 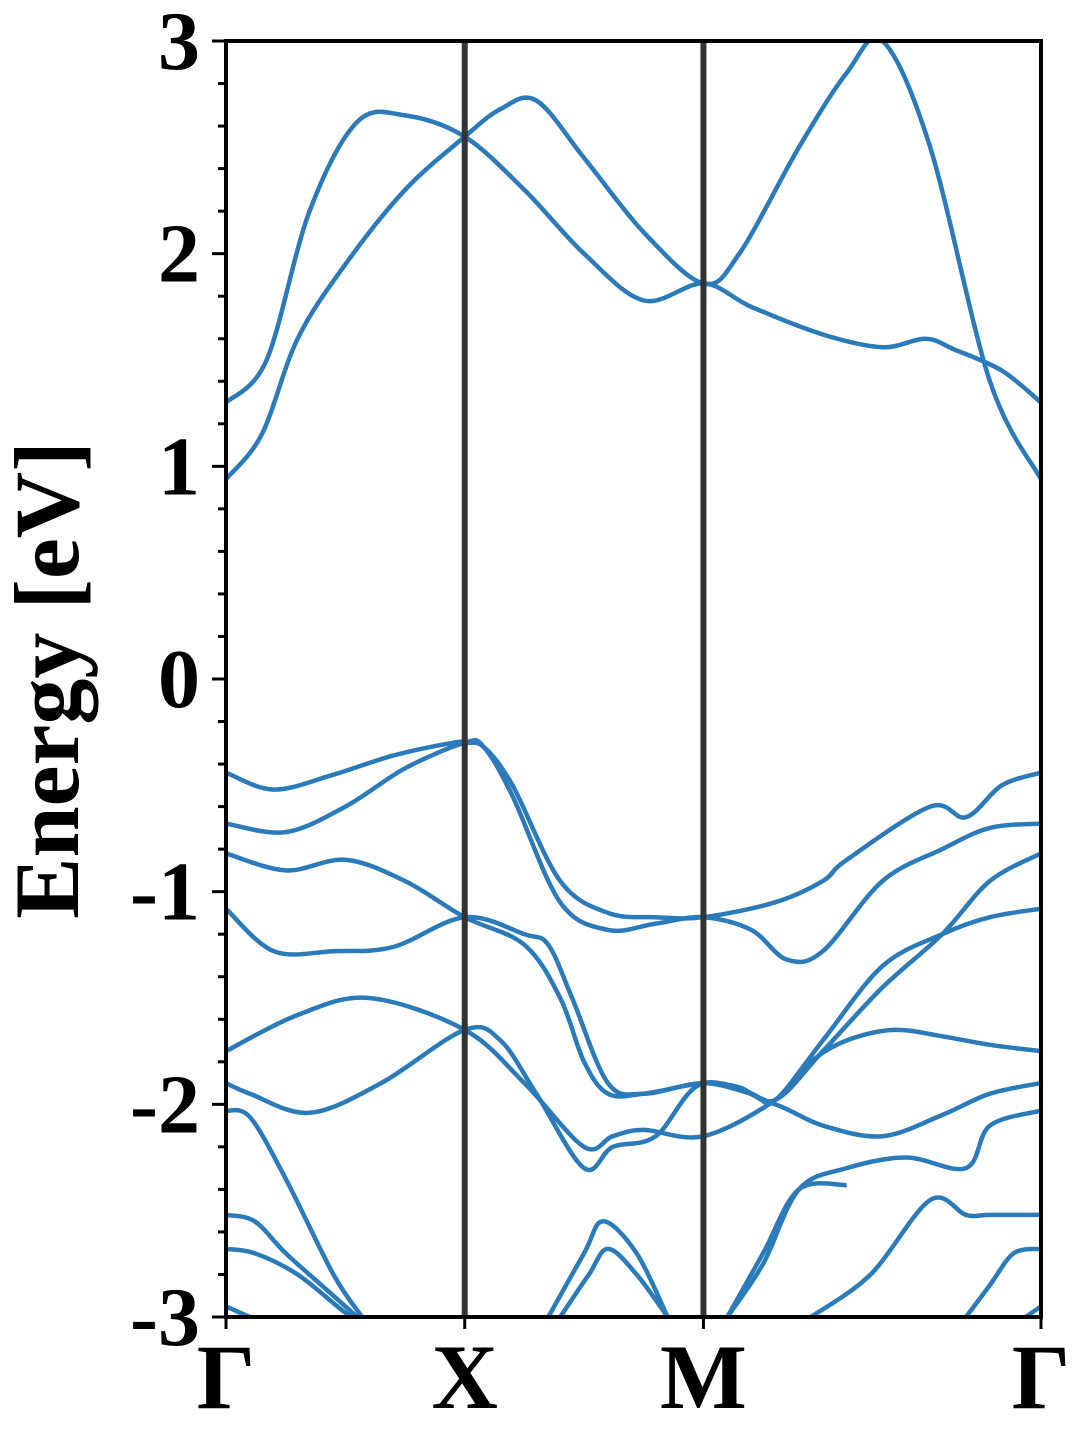 What do you see at coordinates (49, 680) in the screenshot?
I see `y-axis-title: Energy [eV]` at bounding box center [49, 680].